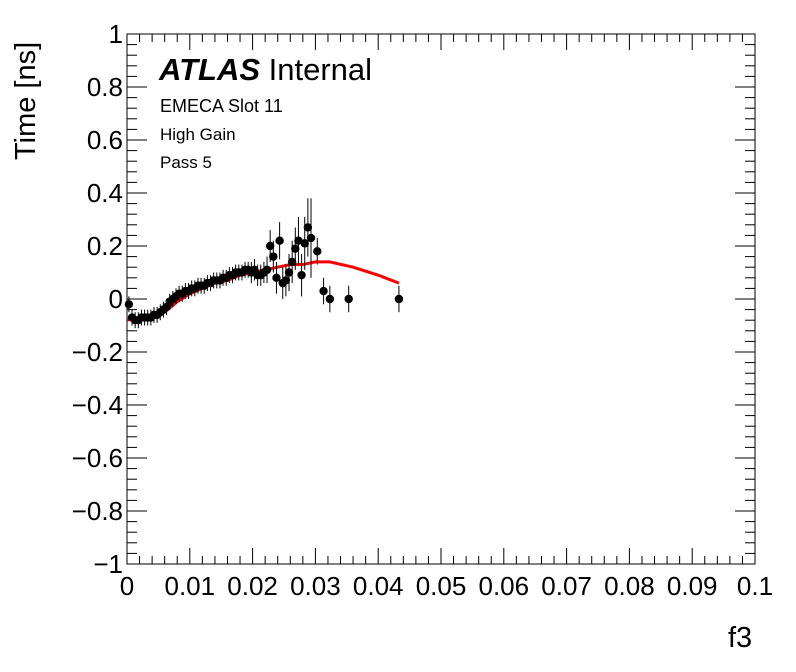 Image resolution: width=796 pixels, height=672 pixels. What do you see at coordinates (265, 70) in the screenshot?
I see `atlas-label: ATLAS Internal` at bounding box center [265, 70].